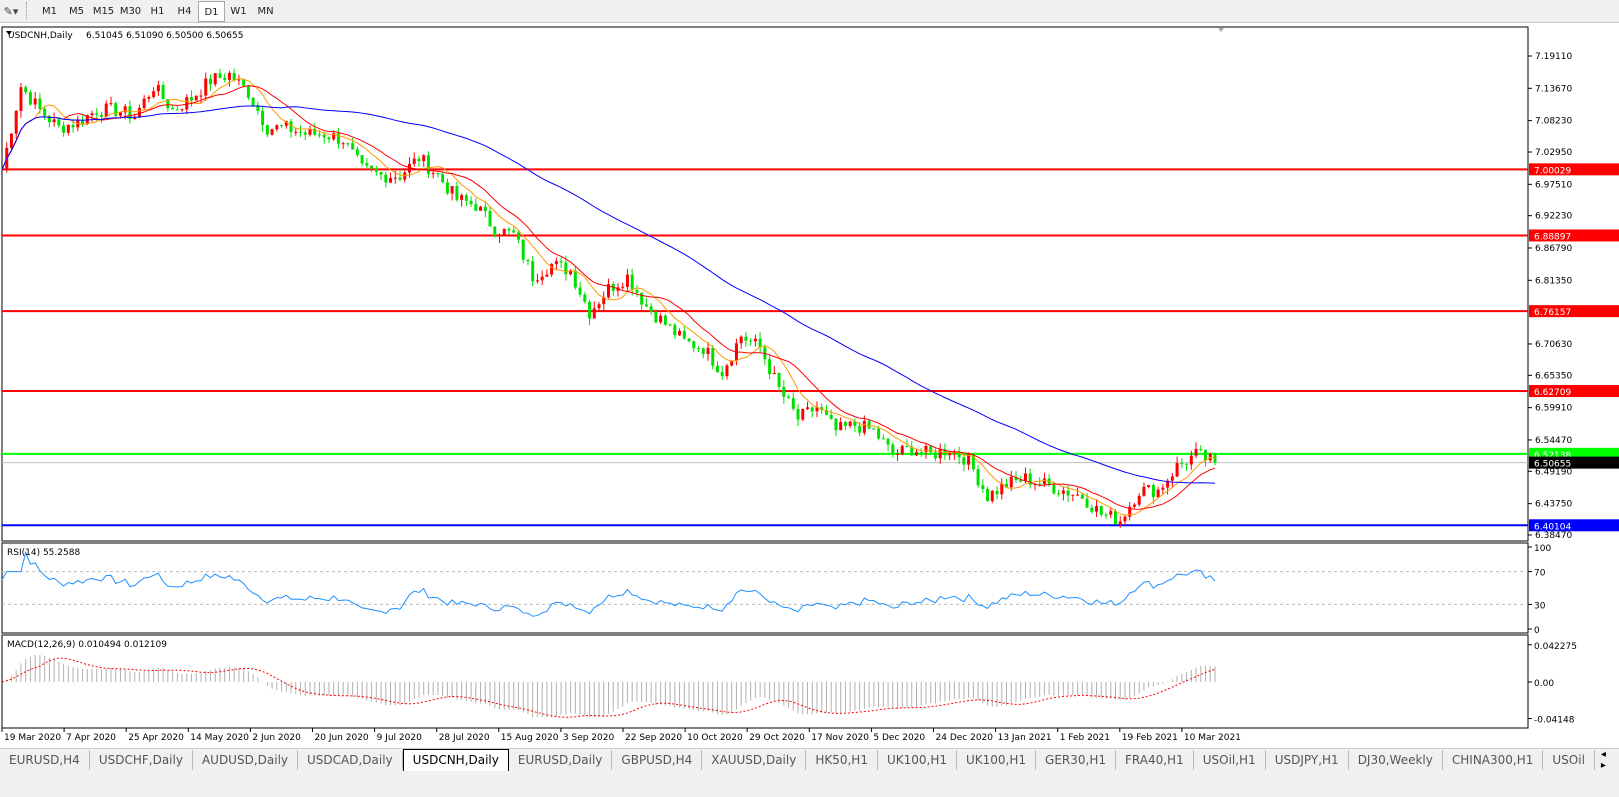  What do you see at coordinates (350, 760) in the screenshot?
I see `chart-tab: USDCAD,Daily` at bounding box center [350, 760].